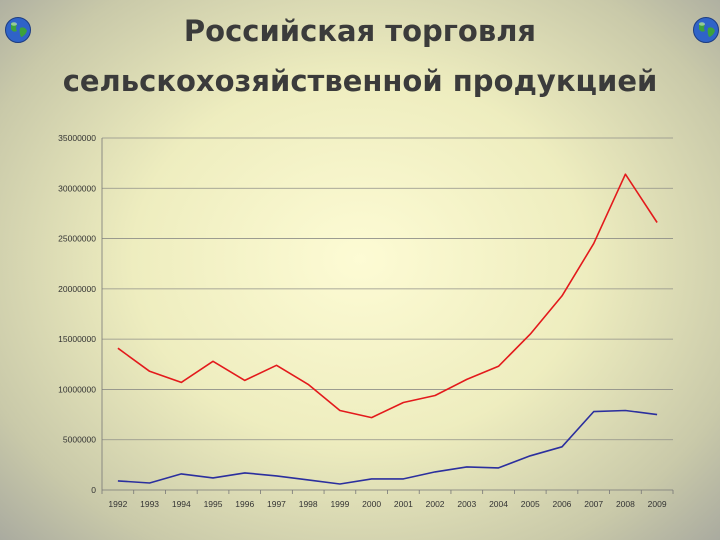 Image resolution: width=720 pixels, height=540 pixels. What do you see at coordinates (387, 447) in the screenshot?
I see `series-blue-line` at bounding box center [387, 447].